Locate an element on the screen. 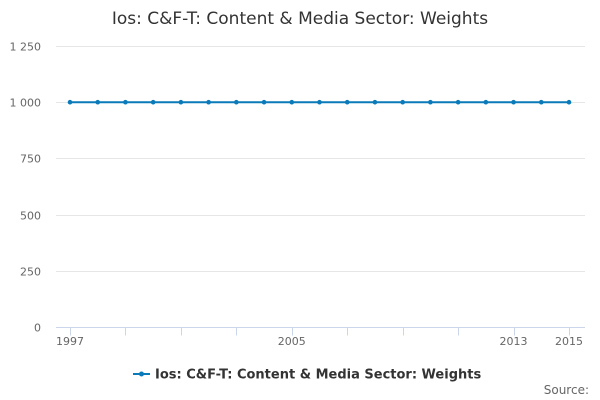 The image size is (600, 400). y-tick-label: 500 is located at coordinates (30, 216).